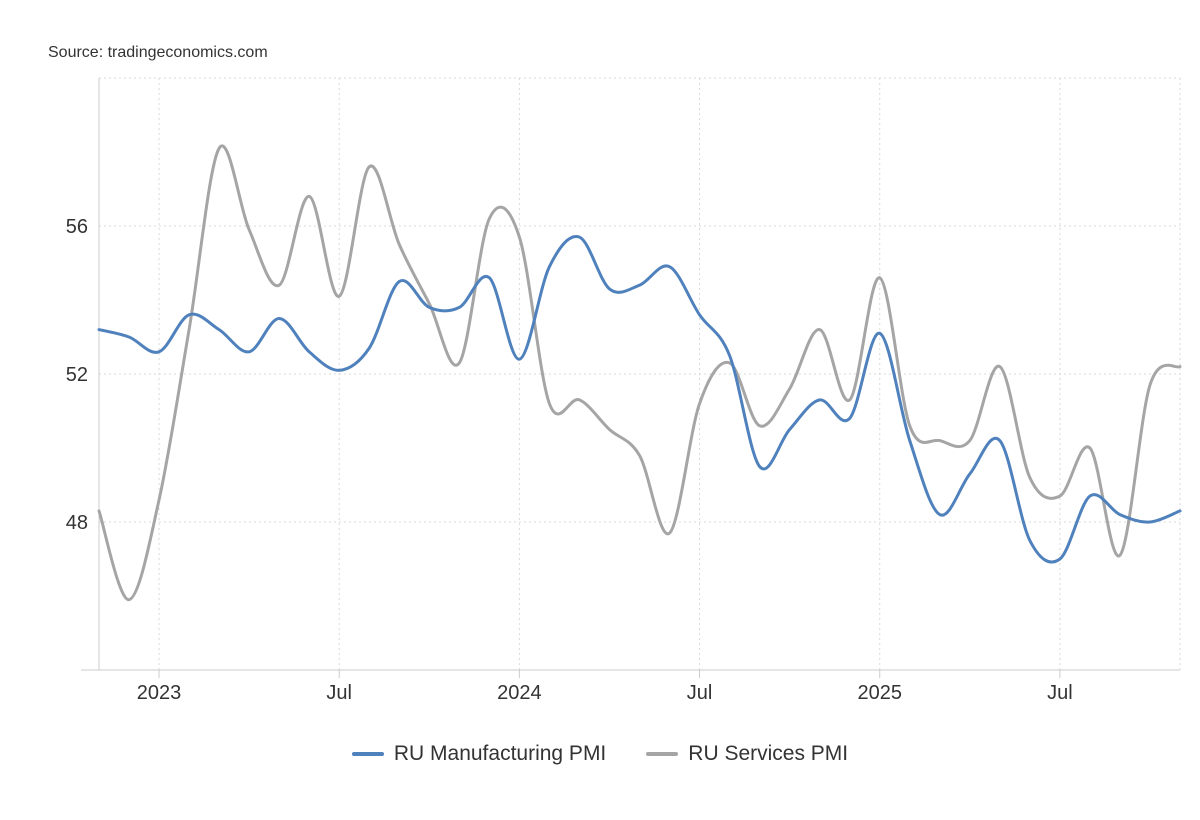 This screenshot has height=820, width=1200. What do you see at coordinates (77, 375) in the screenshot?
I see `y-tick-label: 52` at bounding box center [77, 375].